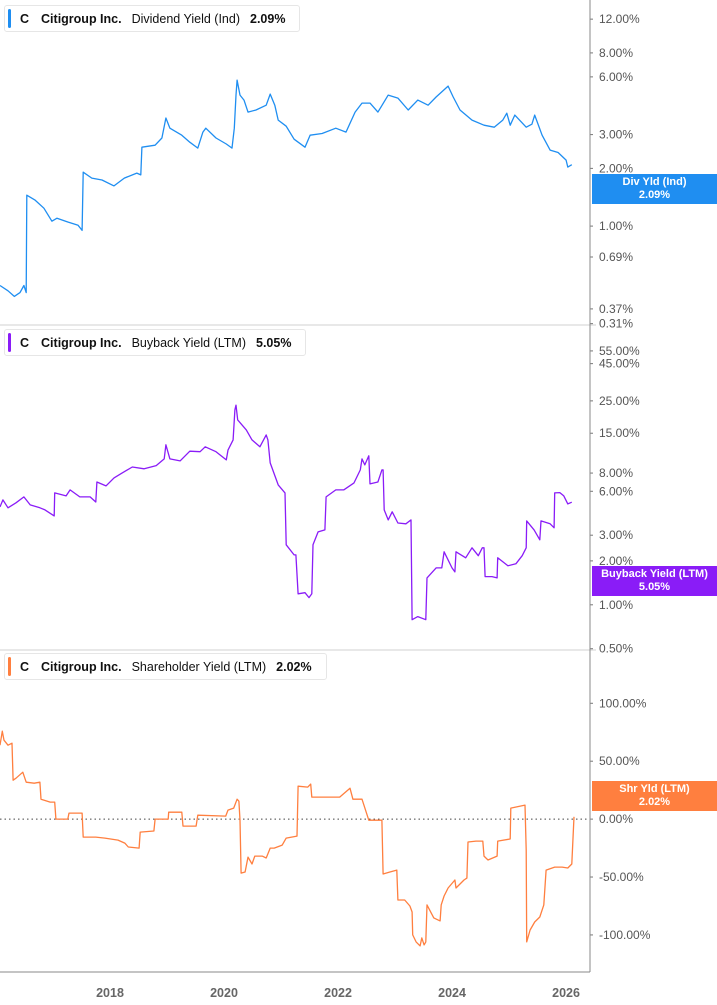 The height and width of the screenshot is (1005, 717). I want to click on legend-value: 2.02%, so click(294, 666).